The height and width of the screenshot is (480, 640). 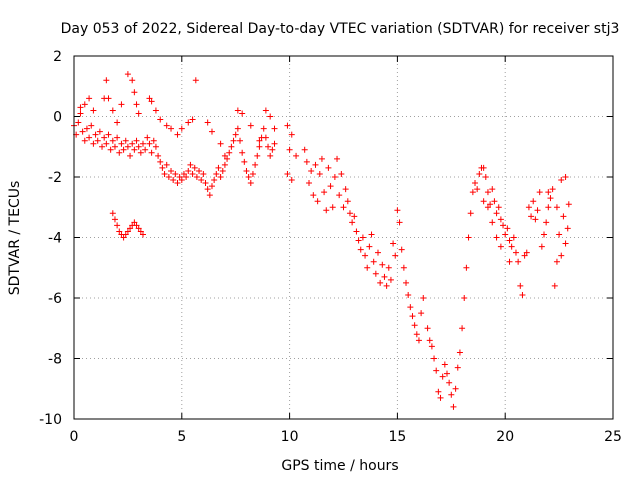 I want to click on series-final-segment, so click(x=547, y=231).